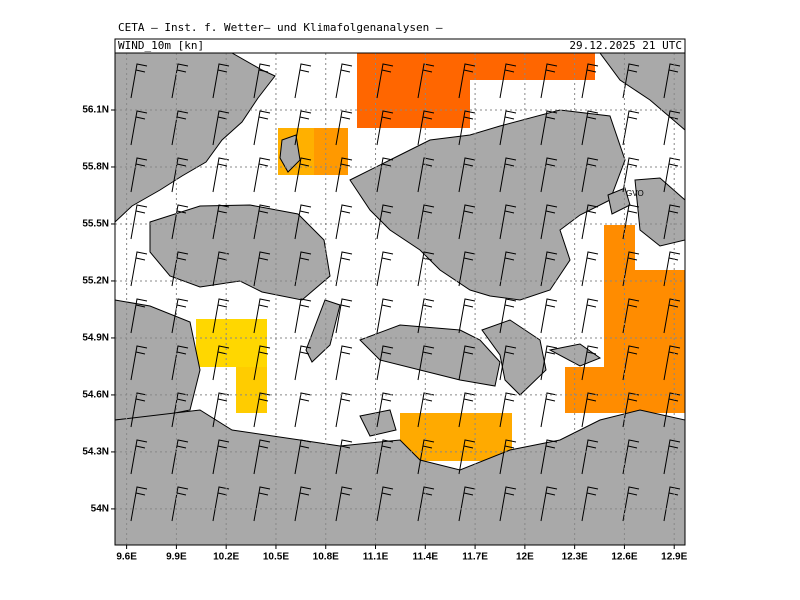 The width and height of the screenshot is (800, 600). What do you see at coordinates (475, 557) in the screenshot?
I see `lon-tick-label: 11.7E` at bounding box center [475, 557].